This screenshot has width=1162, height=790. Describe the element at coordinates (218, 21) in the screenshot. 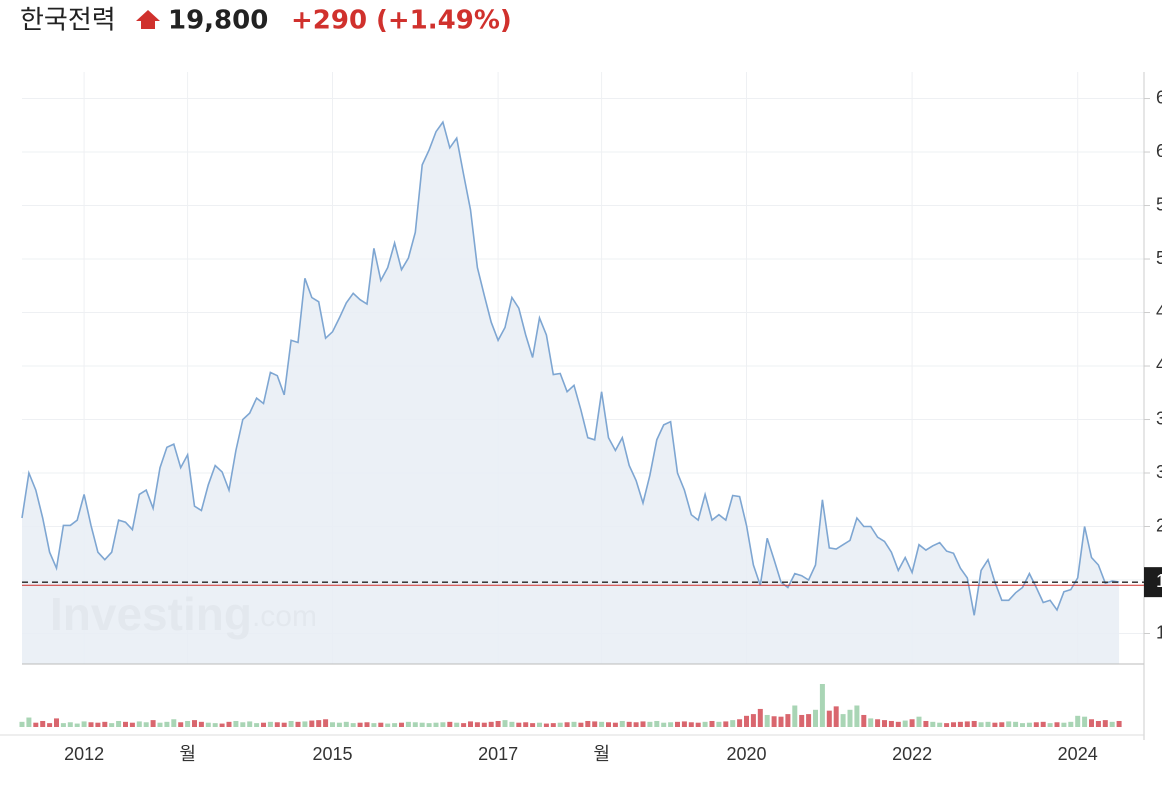

I see `price: 19,800` at that location.